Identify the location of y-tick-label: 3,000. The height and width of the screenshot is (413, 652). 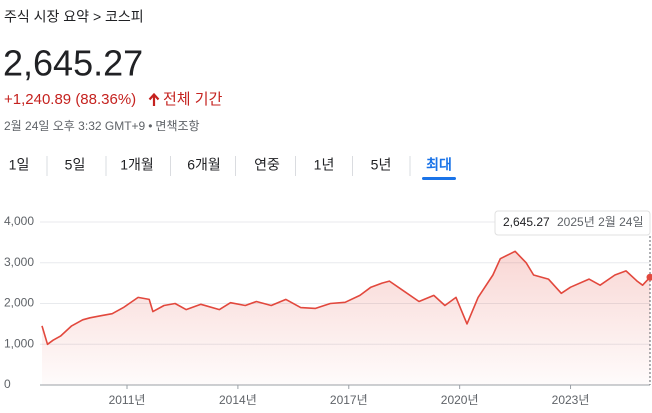
(19, 262).